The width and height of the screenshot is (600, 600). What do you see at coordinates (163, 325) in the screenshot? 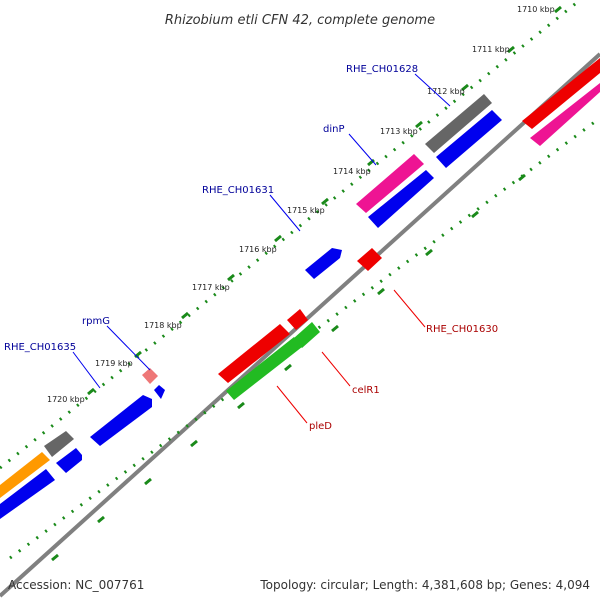
I see `tick-label: 1718 kbp` at bounding box center [163, 325].